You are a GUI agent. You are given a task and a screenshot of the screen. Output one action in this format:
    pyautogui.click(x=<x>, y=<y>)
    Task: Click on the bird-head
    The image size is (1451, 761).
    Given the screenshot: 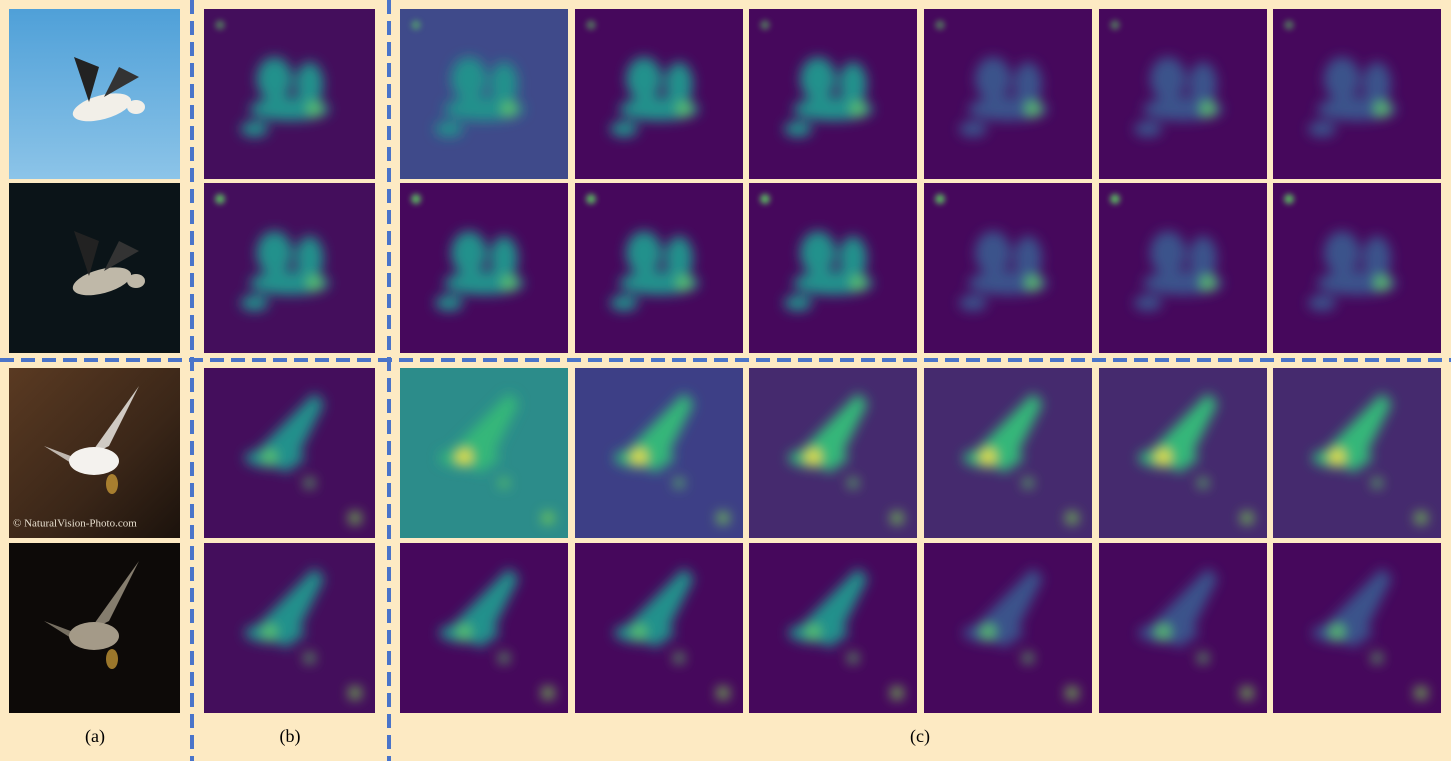 What is the action you would take?
    pyautogui.click(x=136, y=107)
    